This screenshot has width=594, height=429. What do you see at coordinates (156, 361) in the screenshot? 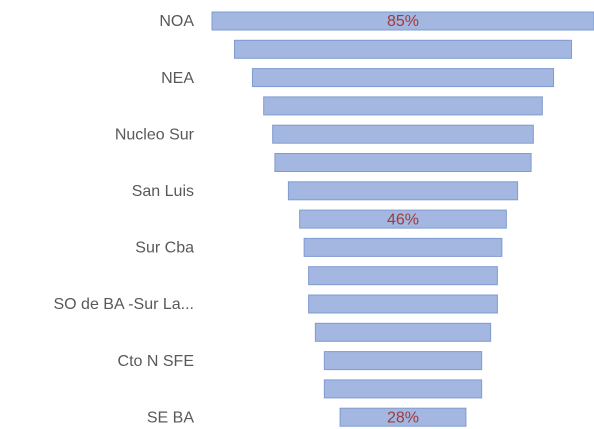
I see `category-label: Cto N SFE` at bounding box center [156, 361].